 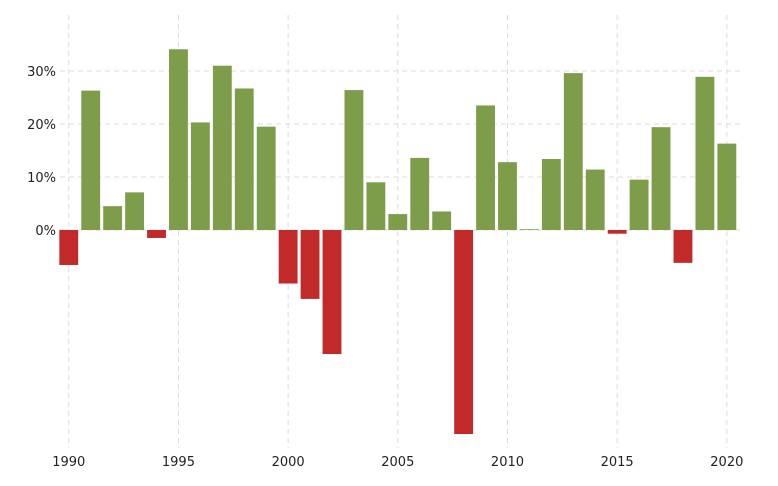 I want to click on bar-2008, so click(x=464, y=332).